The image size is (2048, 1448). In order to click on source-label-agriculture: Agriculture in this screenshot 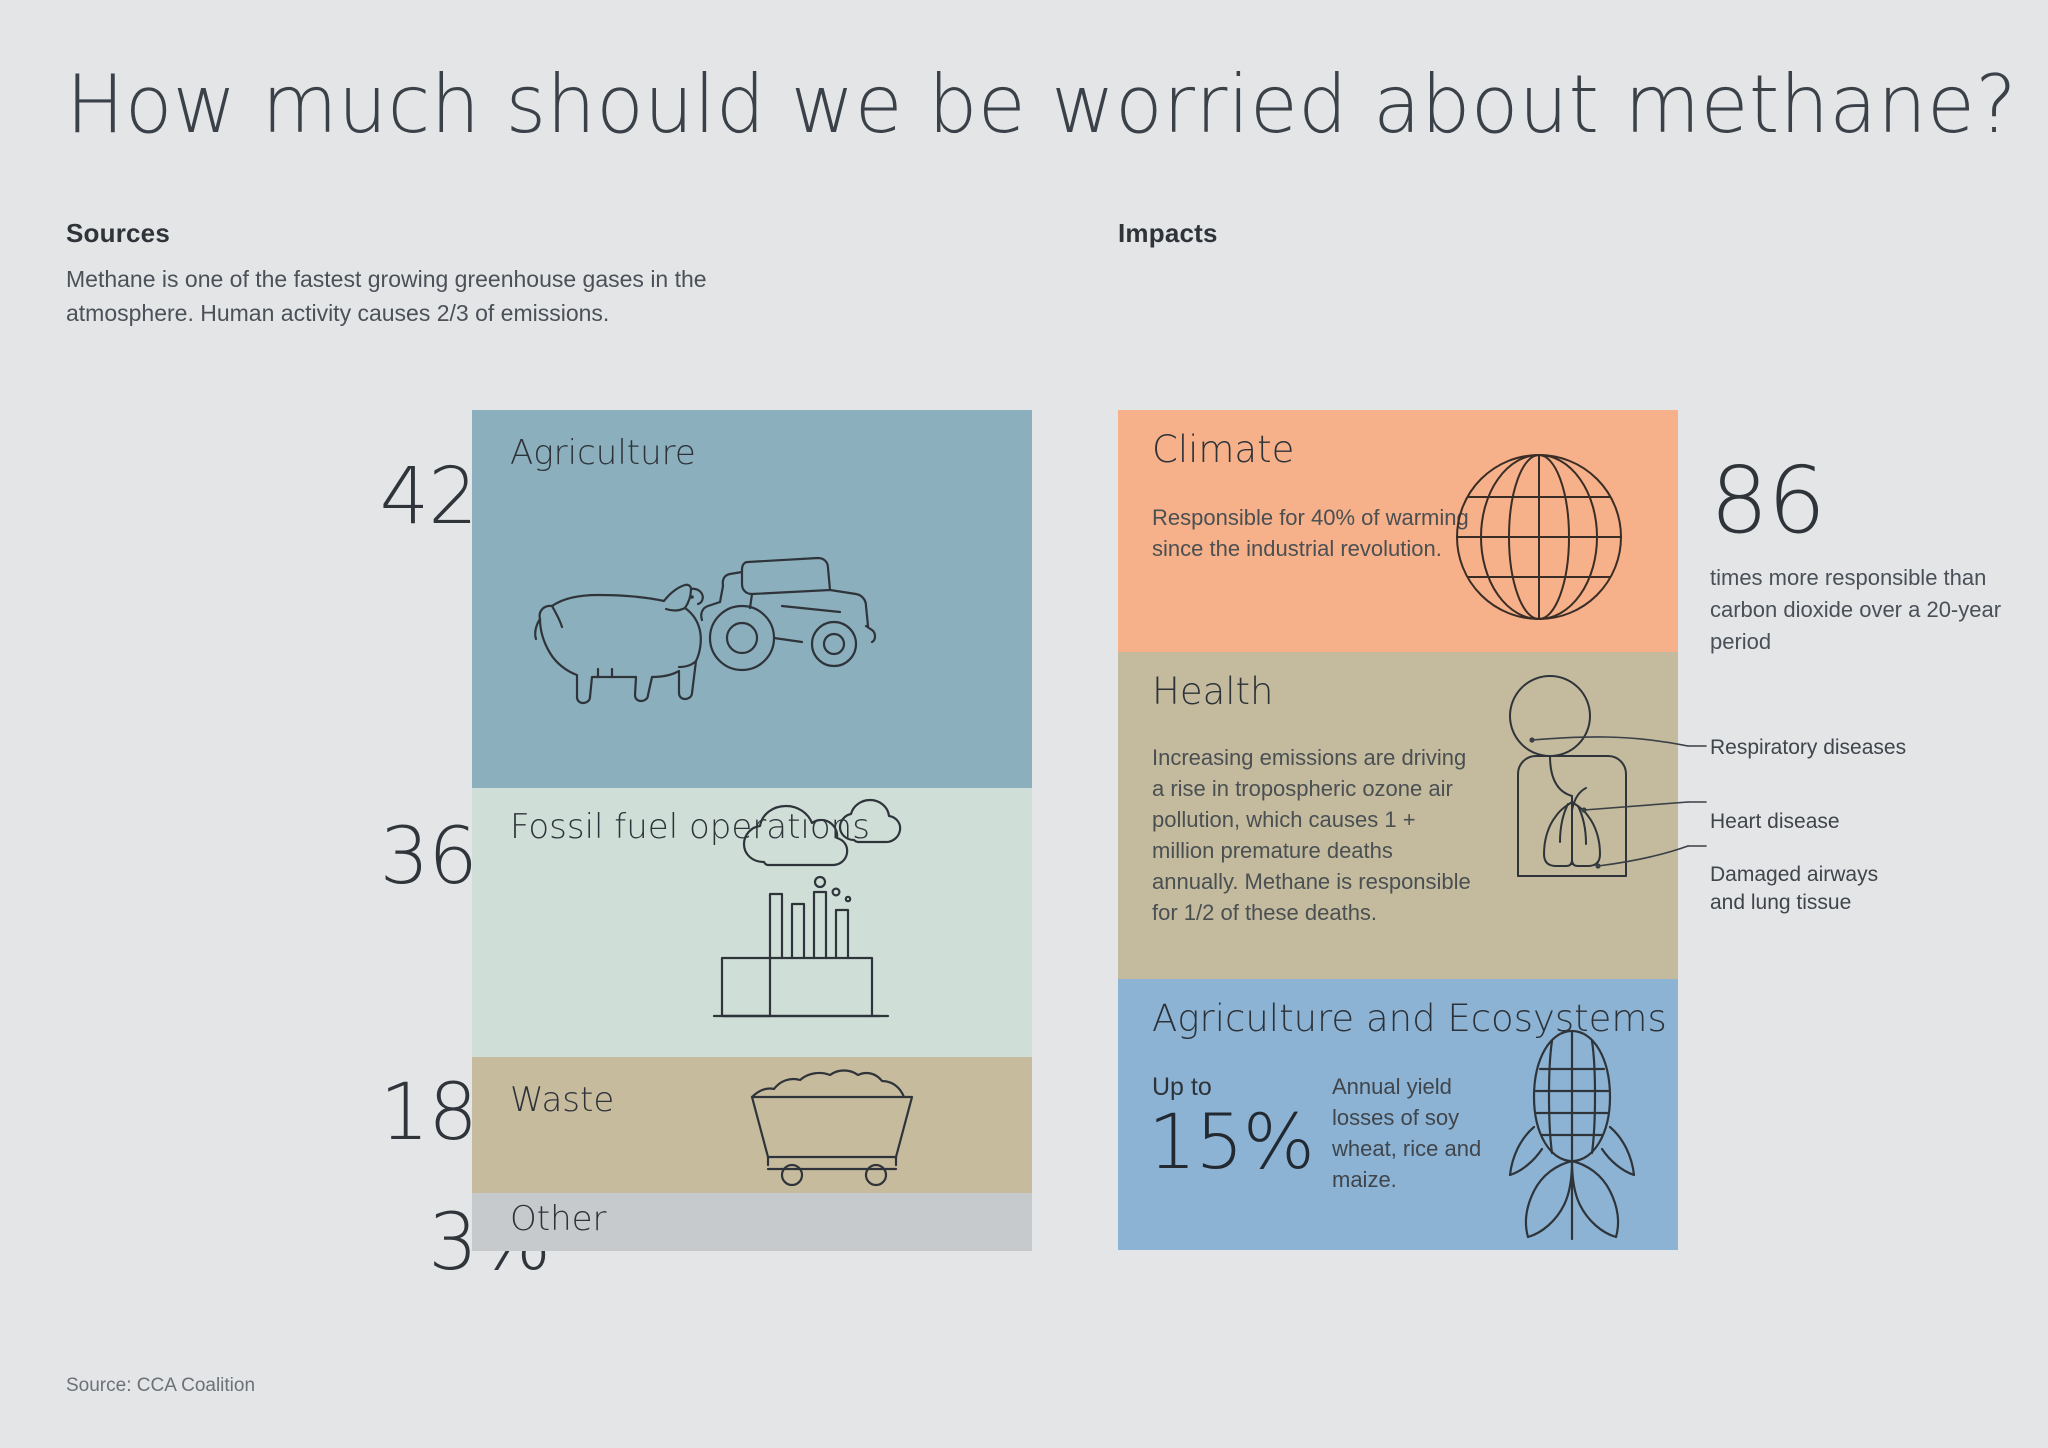, I will do `click(603, 453)`.